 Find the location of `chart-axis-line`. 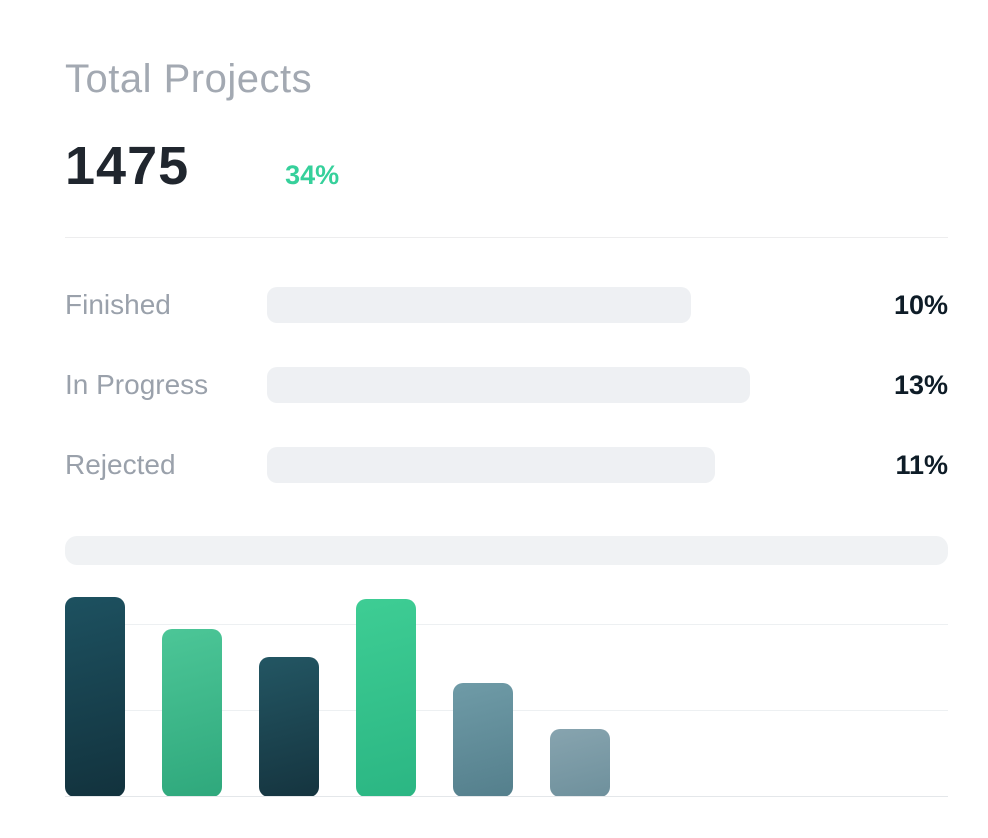

chart-axis-line is located at coordinates (506, 796).